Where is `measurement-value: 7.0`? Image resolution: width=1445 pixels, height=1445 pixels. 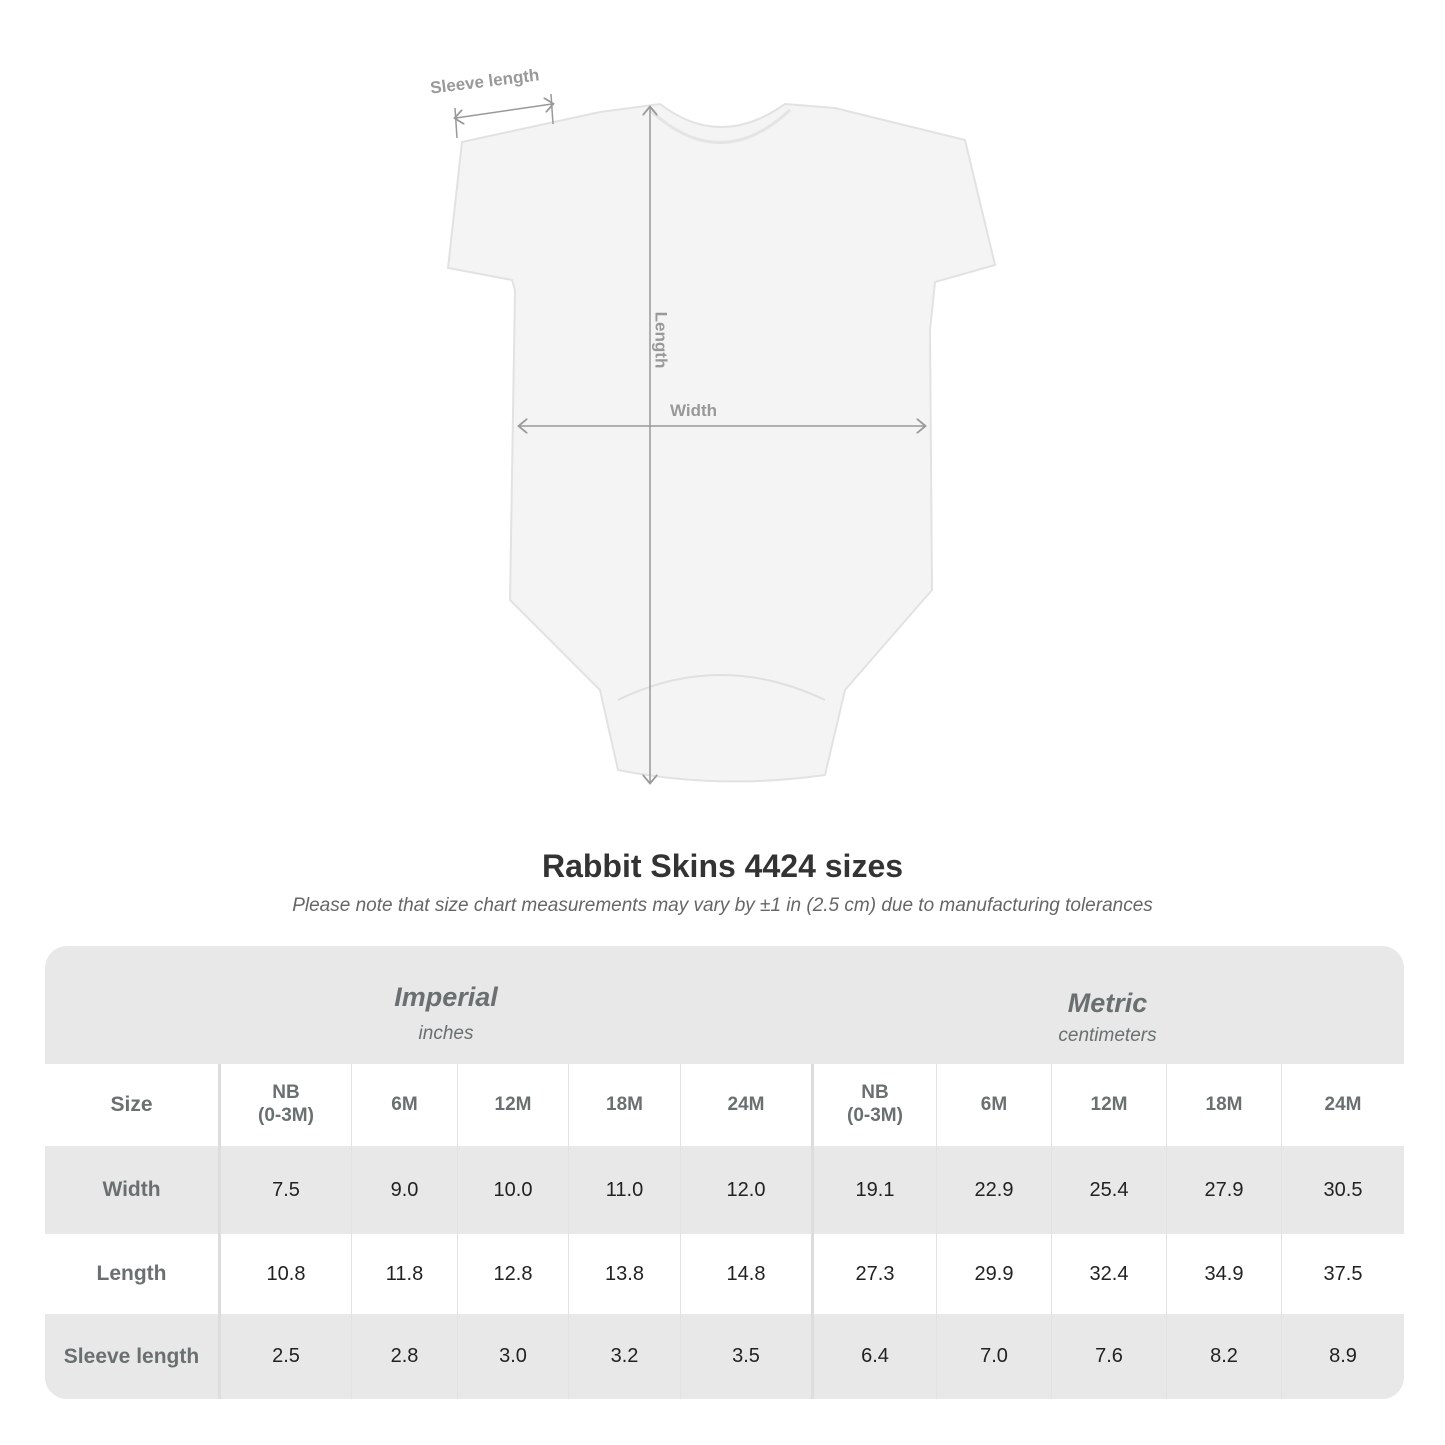
measurement-value: 7.0 is located at coordinates (994, 1356).